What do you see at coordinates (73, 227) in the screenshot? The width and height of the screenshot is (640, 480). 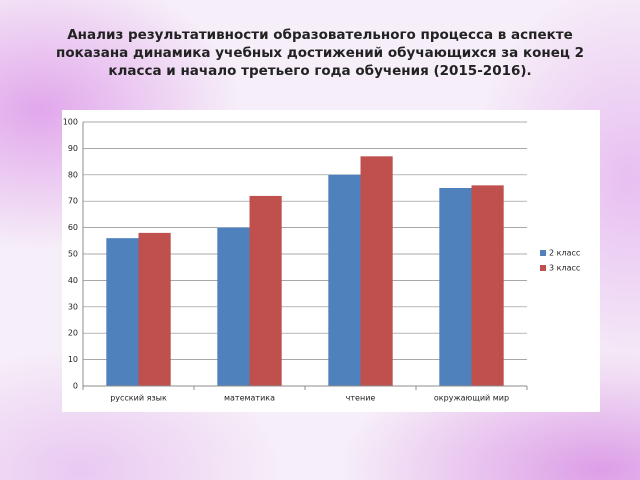 I see `y-tick-label: 60` at bounding box center [73, 227].